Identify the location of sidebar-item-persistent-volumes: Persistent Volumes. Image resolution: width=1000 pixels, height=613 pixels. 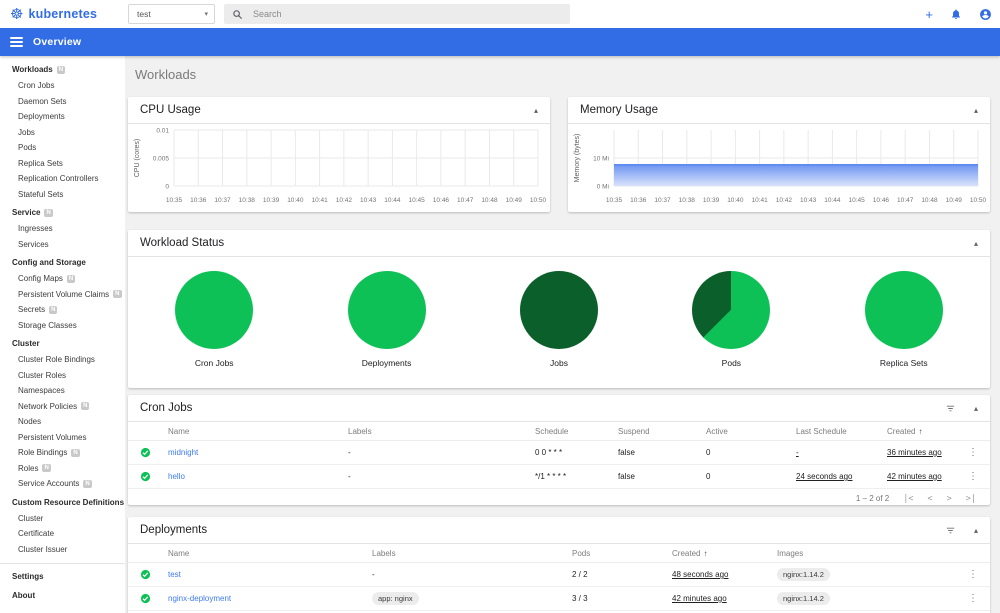
(62, 438).